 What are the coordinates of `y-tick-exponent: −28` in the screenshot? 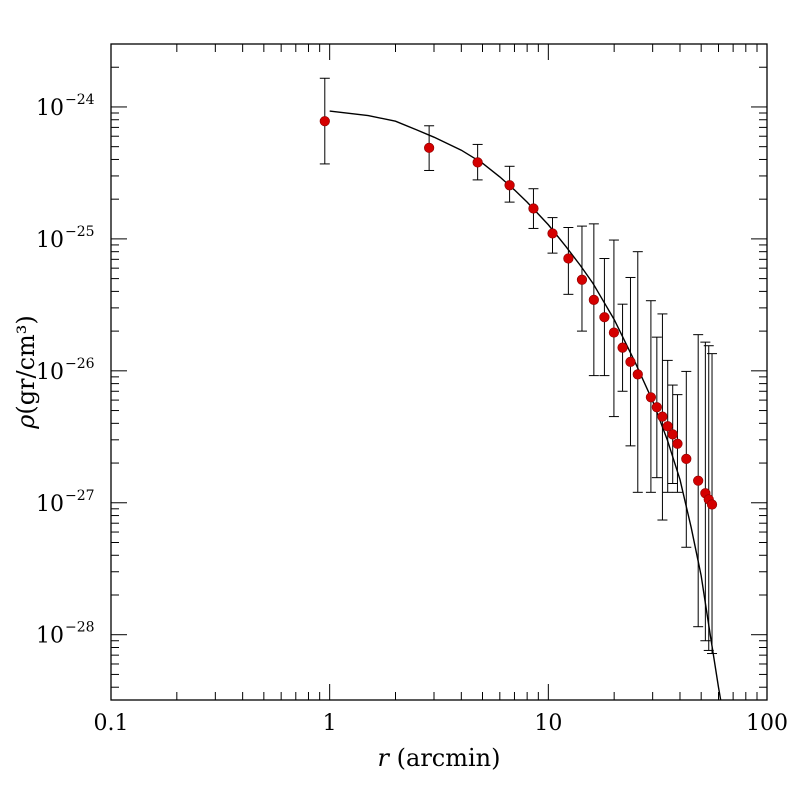 It's located at (80, 628).